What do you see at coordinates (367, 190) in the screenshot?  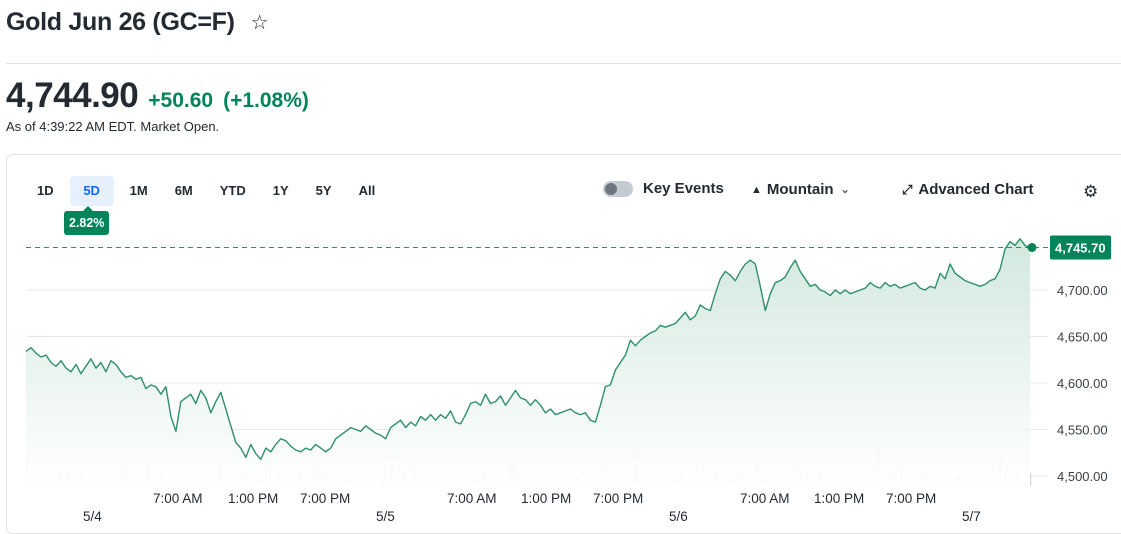 I see `range-tab-all: All` at bounding box center [367, 190].